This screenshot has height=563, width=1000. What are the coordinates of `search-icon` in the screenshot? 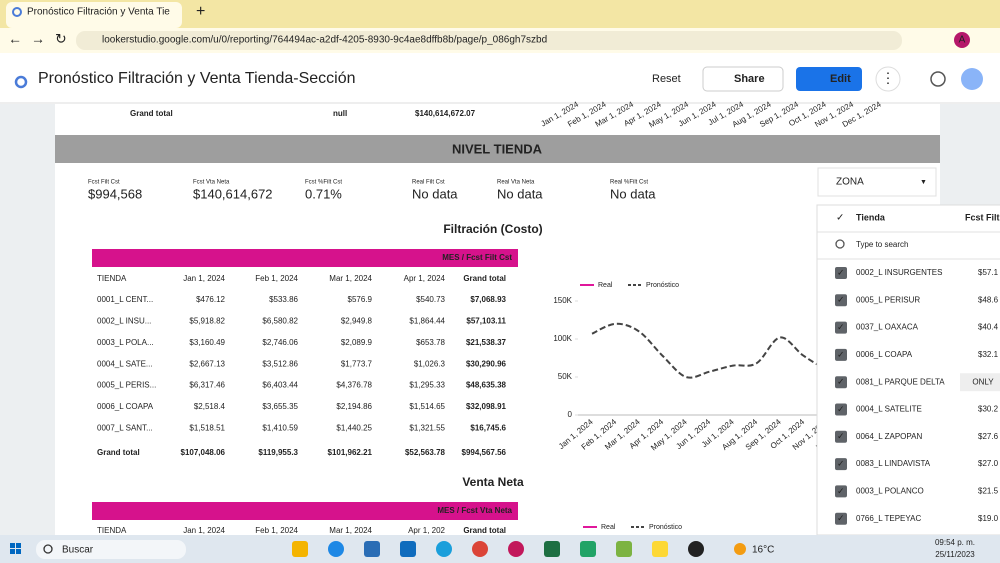 It's located at (840, 244).